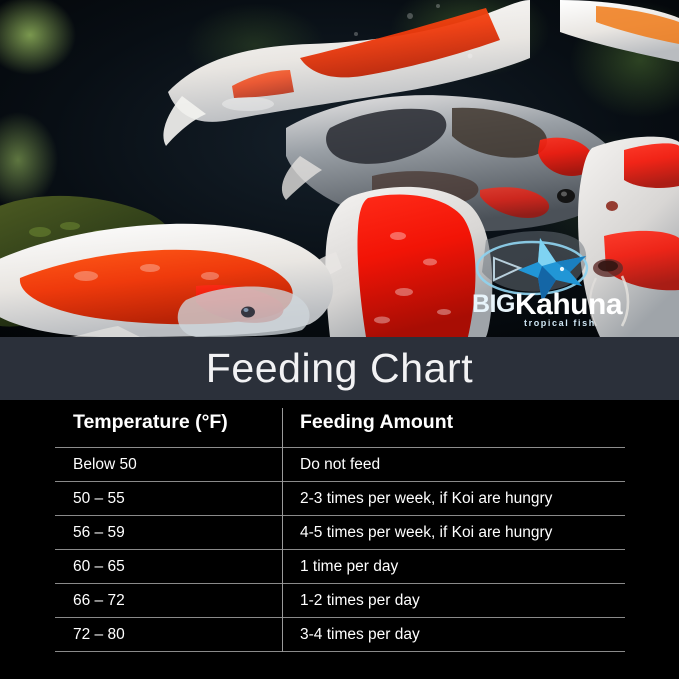 This screenshot has height=679, width=679. What do you see at coordinates (493, 304) in the screenshot?
I see `svg-text: BIG` at bounding box center [493, 304].